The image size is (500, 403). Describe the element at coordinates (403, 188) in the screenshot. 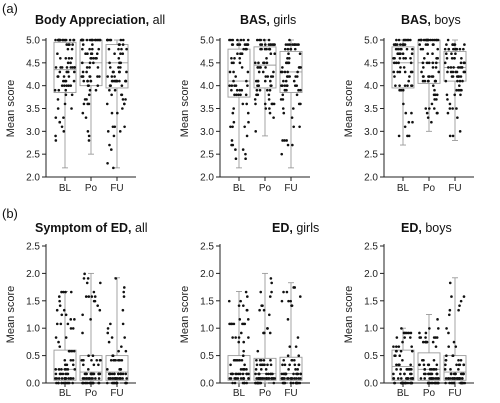

I see `x-tick-label: BL` at that location.